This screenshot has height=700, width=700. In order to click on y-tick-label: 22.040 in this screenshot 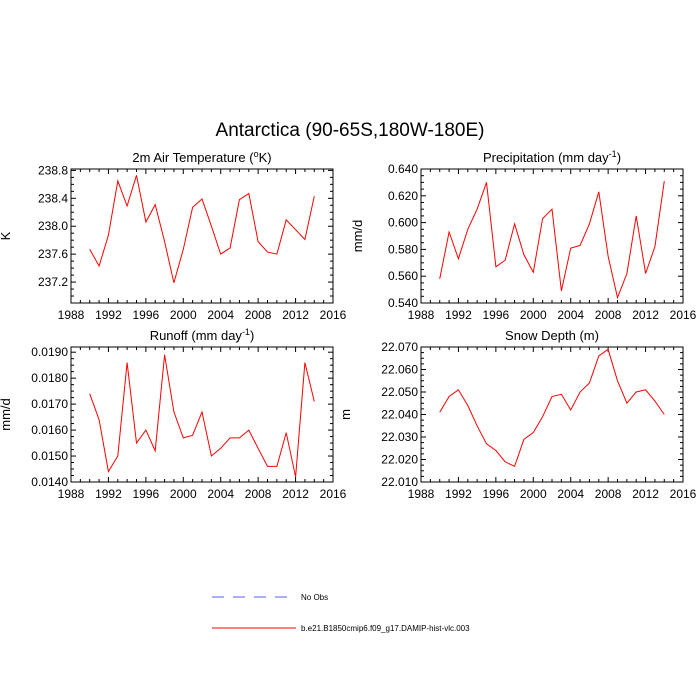, I will do `click(399, 415)`.